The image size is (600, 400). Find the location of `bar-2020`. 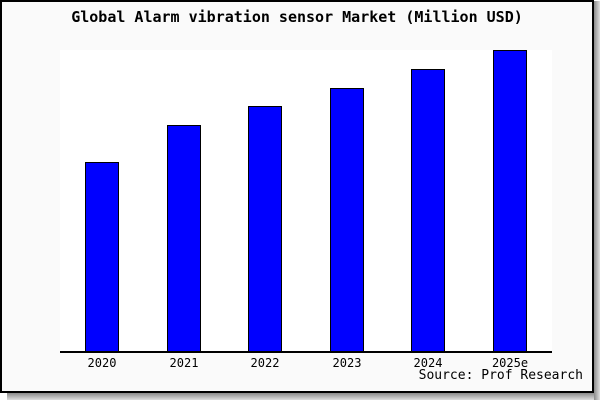

bar-2020 is located at coordinates (102, 256).